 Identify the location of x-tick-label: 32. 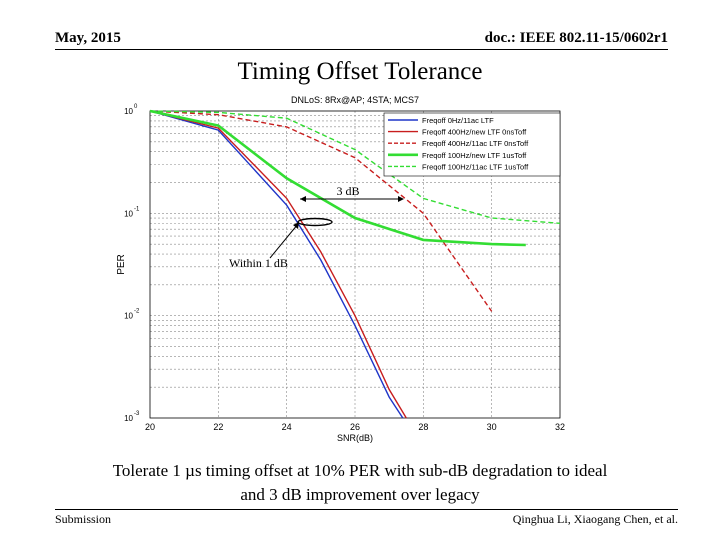
(560, 427).